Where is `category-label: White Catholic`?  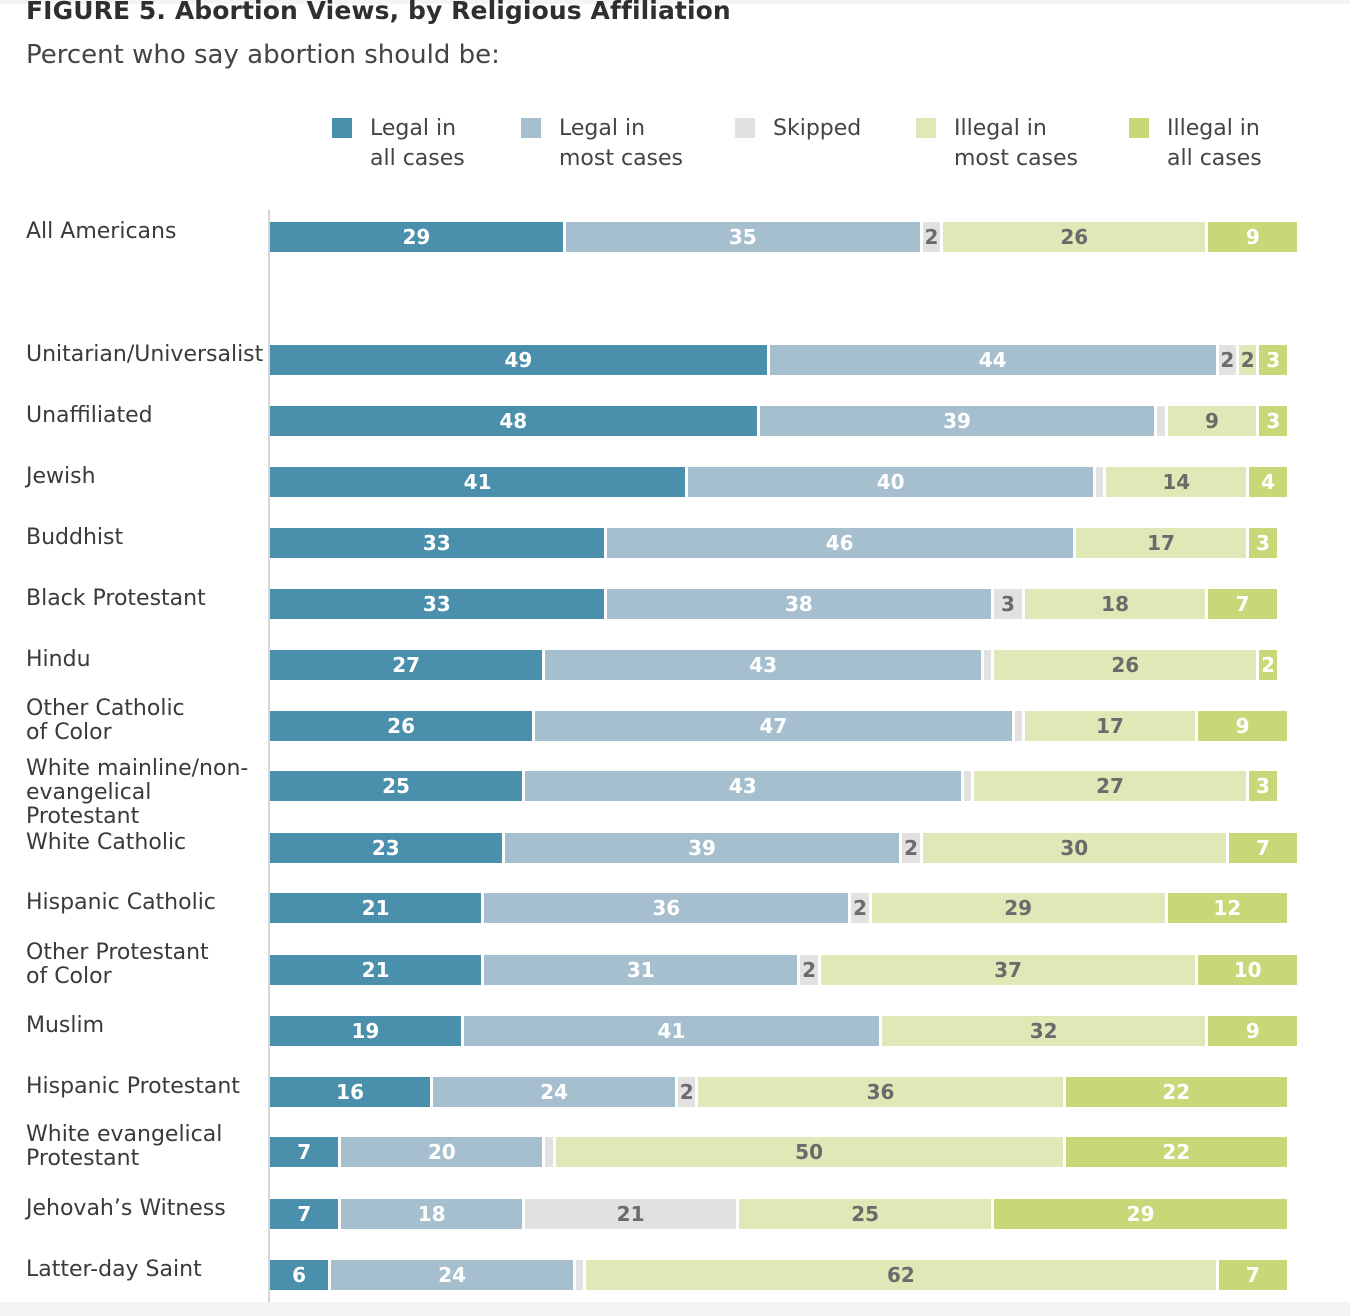
category-label: White Catholic is located at coordinates (106, 842).